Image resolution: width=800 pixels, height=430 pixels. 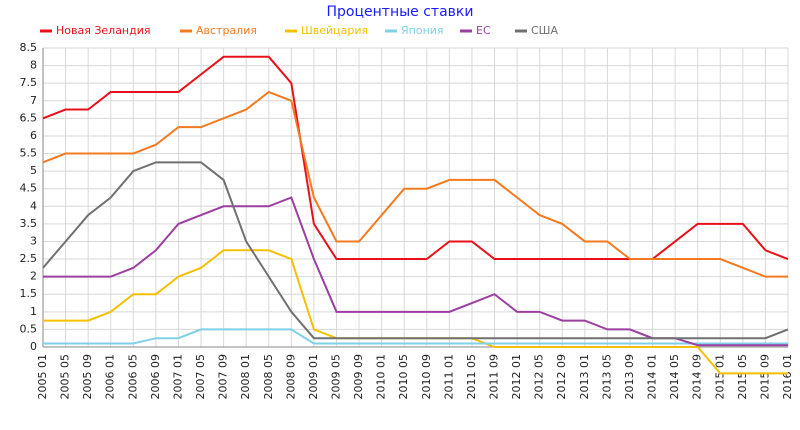 I want to click on x-tick-label: 2011 09, so click(x=494, y=377).